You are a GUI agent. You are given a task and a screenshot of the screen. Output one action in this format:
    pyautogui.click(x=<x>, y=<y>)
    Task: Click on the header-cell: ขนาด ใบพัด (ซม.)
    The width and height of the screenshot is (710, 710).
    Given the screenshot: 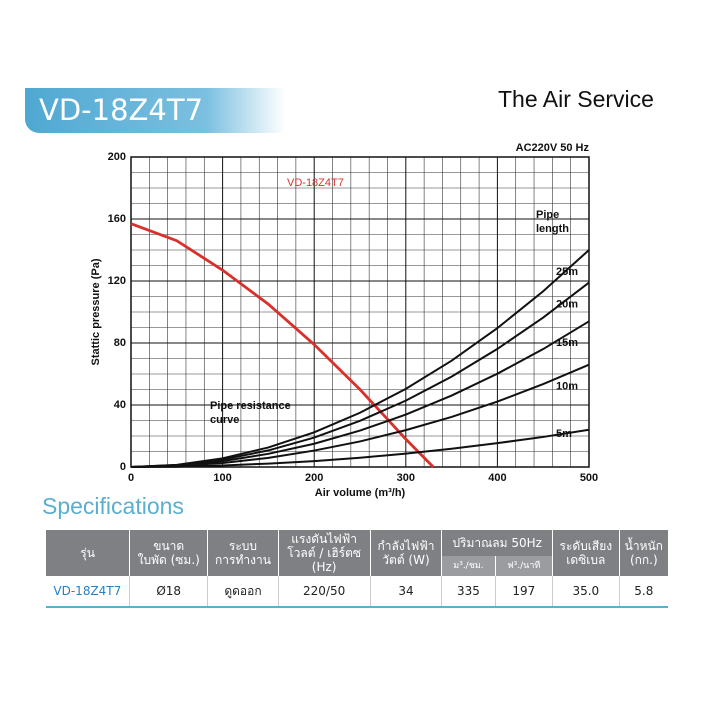 What is the action you would take?
    pyautogui.click(x=168, y=553)
    